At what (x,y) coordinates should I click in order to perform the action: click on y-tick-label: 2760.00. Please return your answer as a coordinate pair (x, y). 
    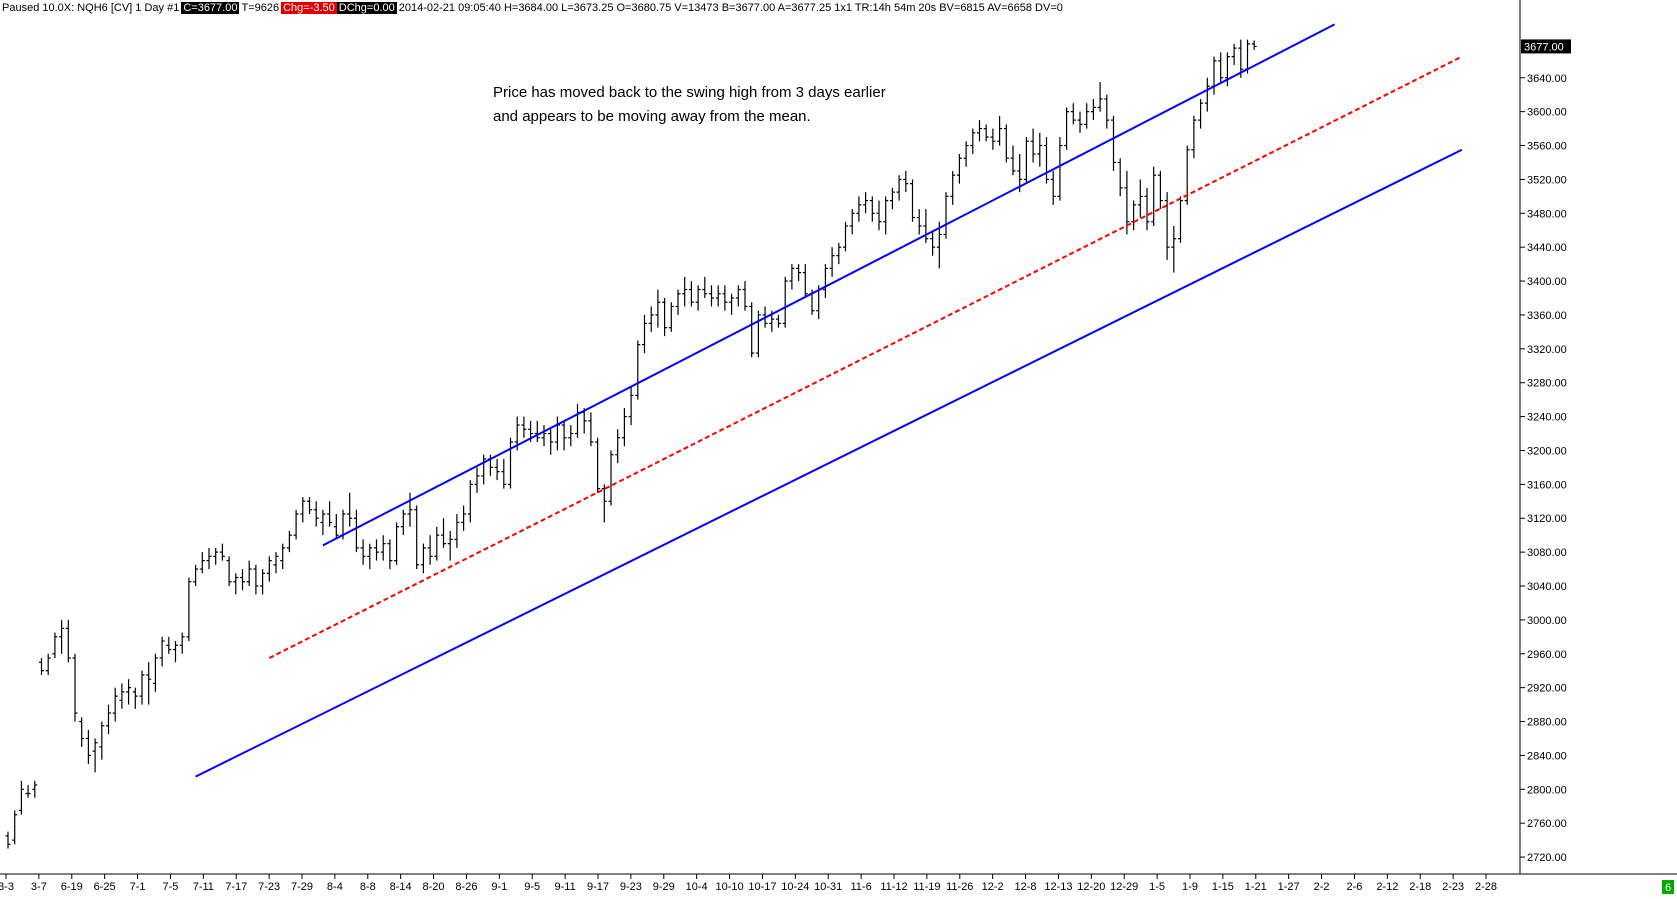
    Looking at the image, I should click on (1547, 824).